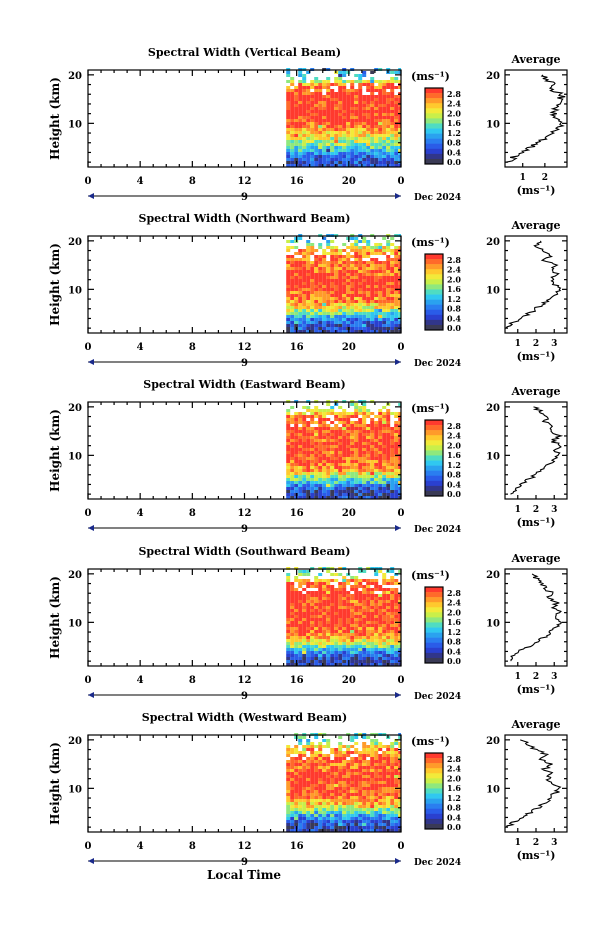  I want to click on x-tick-label: 8, so click(192, 347).